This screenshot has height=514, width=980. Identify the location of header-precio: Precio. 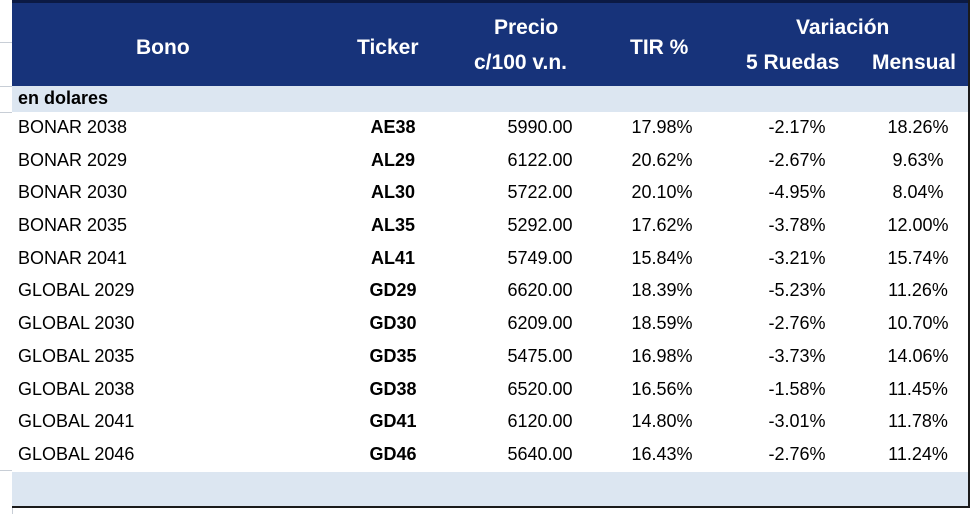
(526, 27).